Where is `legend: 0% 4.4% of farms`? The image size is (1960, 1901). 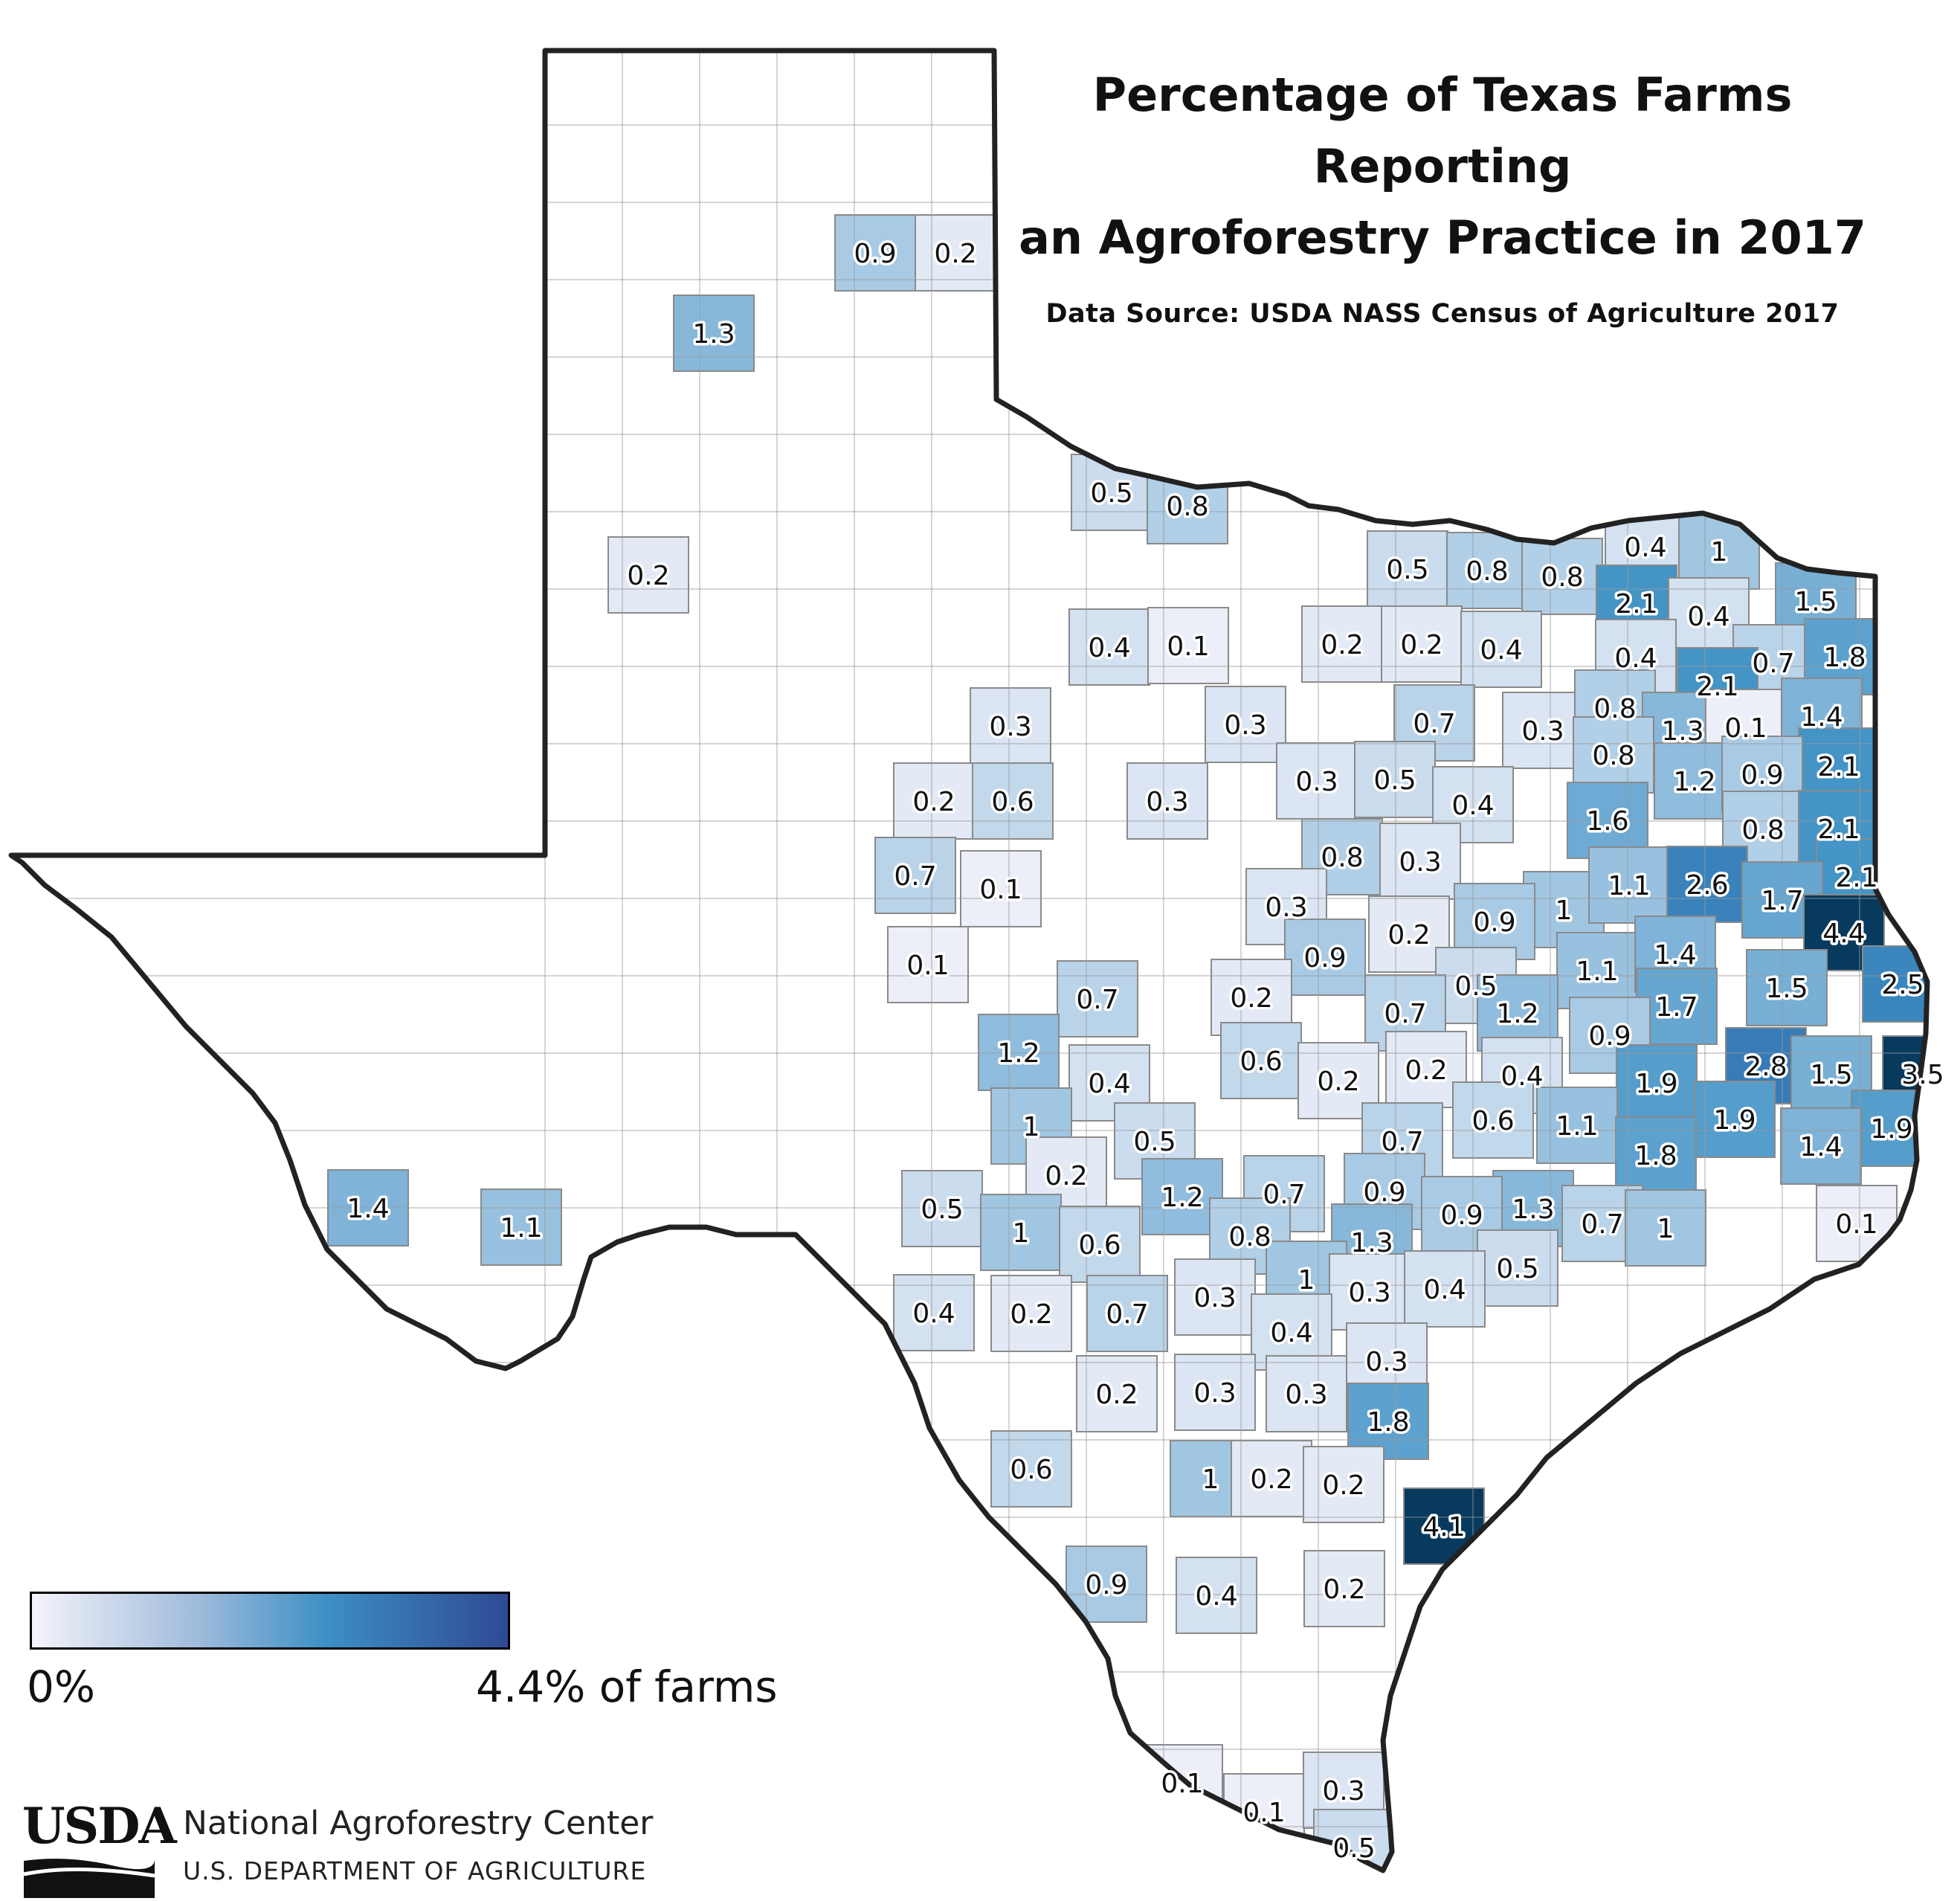
legend: 0% 4.4% of farms is located at coordinates (402, 1652).